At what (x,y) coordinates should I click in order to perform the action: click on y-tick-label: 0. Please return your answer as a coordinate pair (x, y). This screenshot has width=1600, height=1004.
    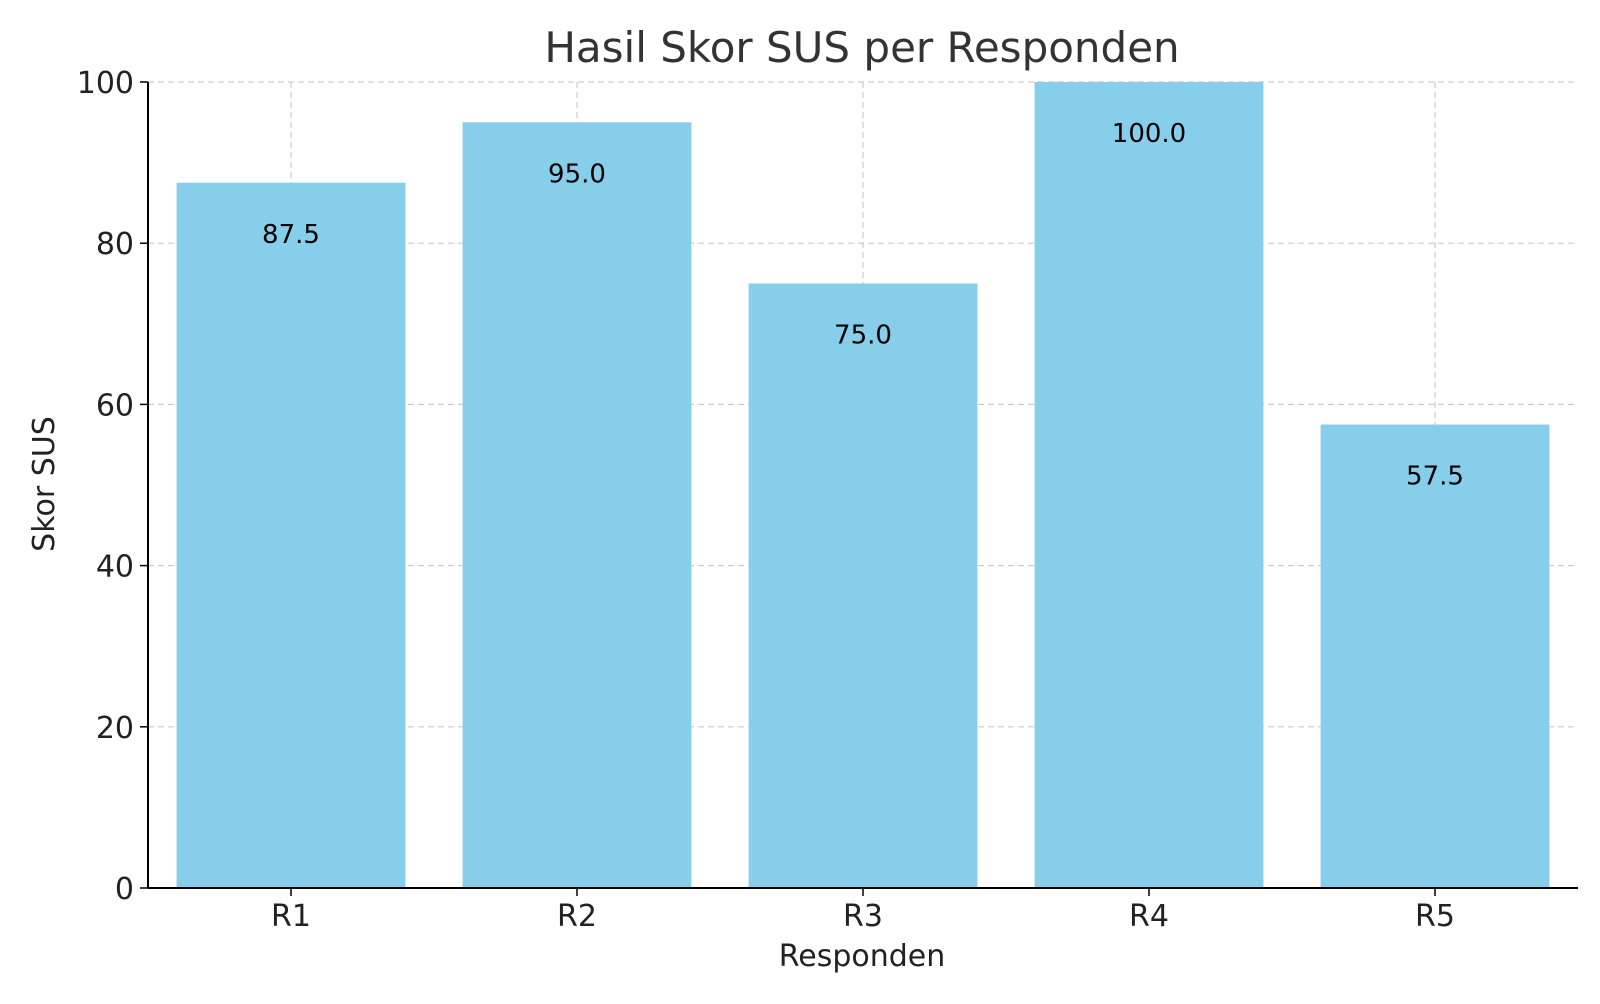
    Looking at the image, I should click on (124, 889).